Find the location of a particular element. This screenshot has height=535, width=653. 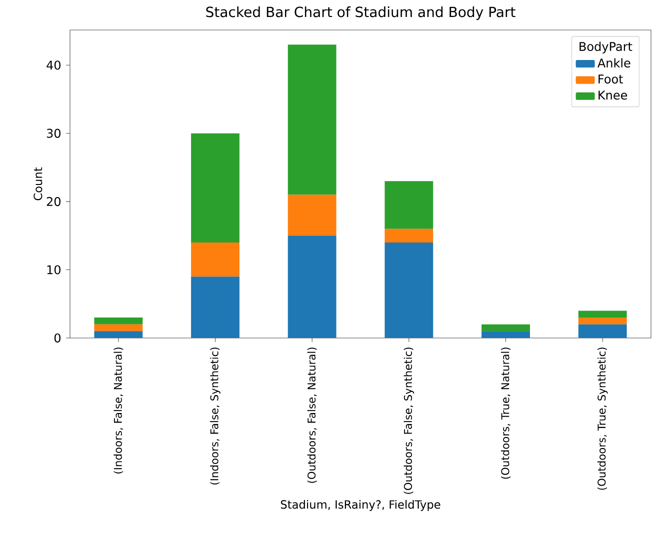

legend-label: Foot is located at coordinates (611, 79).